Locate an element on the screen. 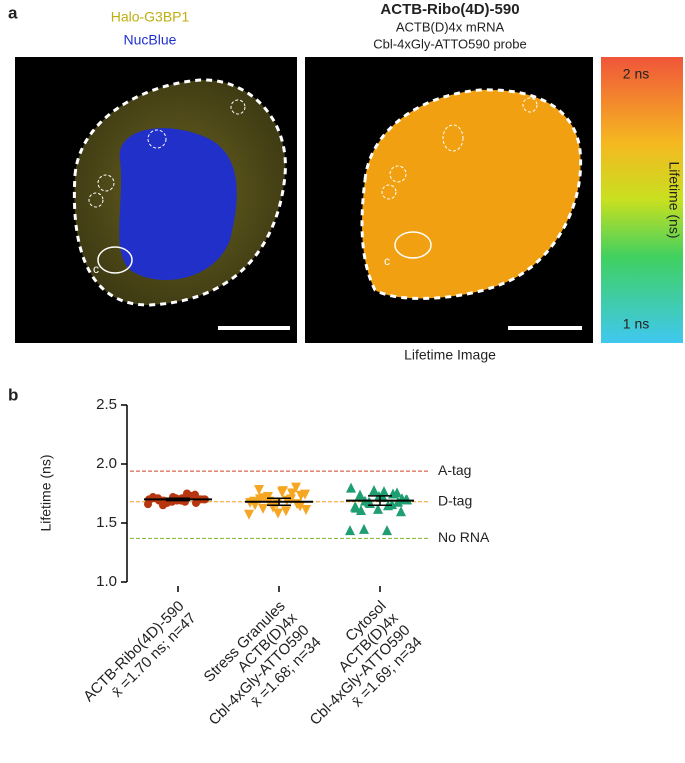 This screenshot has height=763, width=685. channel-label: NucBlue is located at coordinates (150, 40).